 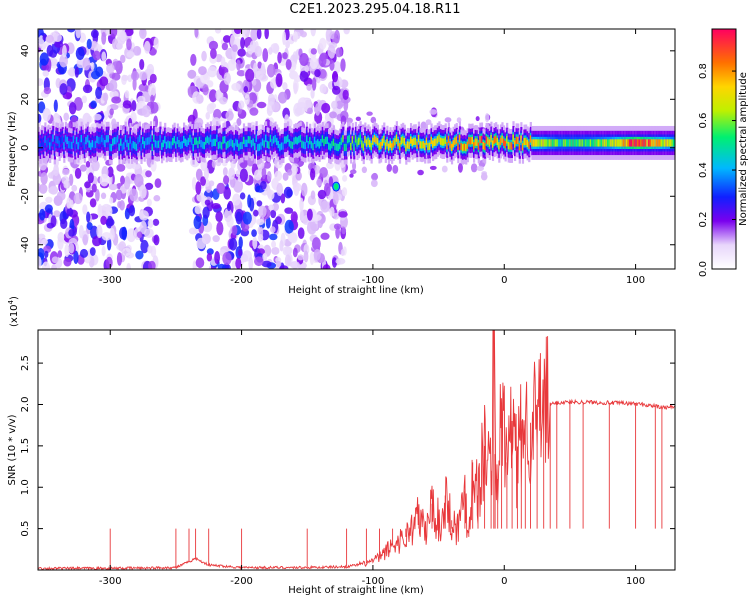 What do you see at coordinates (241, 581) in the screenshot?
I see `x-tick-label: -200` at bounding box center [241, 581].